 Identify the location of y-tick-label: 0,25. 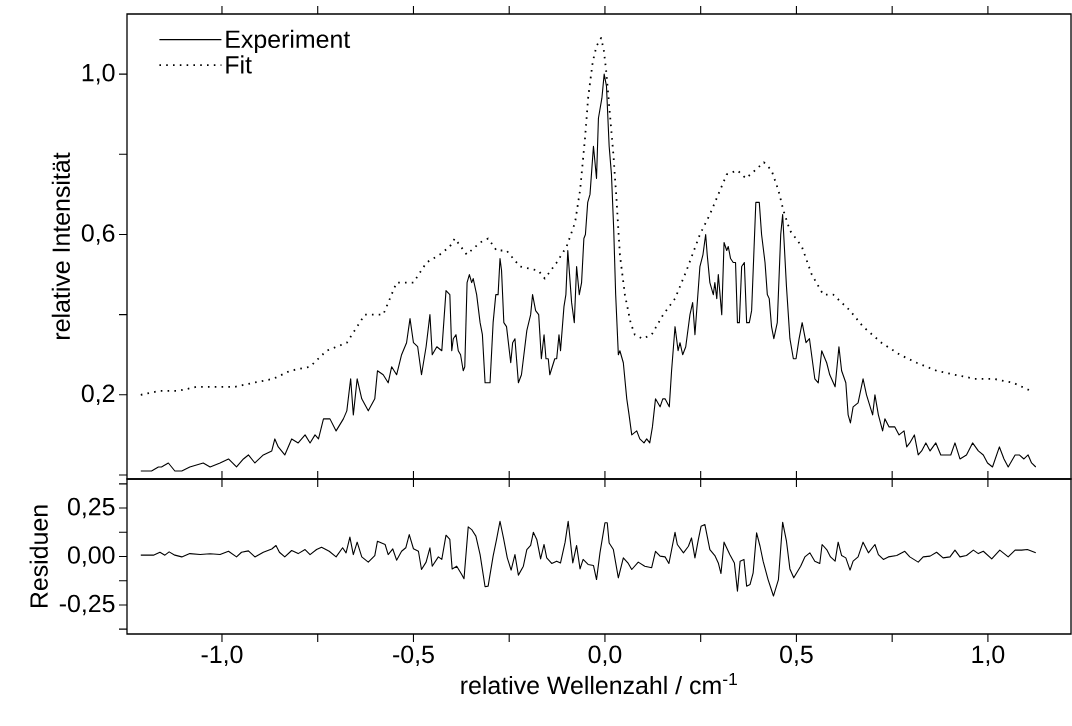
(91, 508).